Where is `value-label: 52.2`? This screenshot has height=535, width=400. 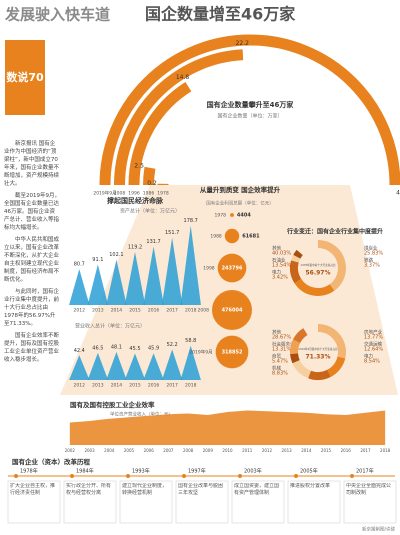 value-label: 52.2 is located at coordinates (172, 345).